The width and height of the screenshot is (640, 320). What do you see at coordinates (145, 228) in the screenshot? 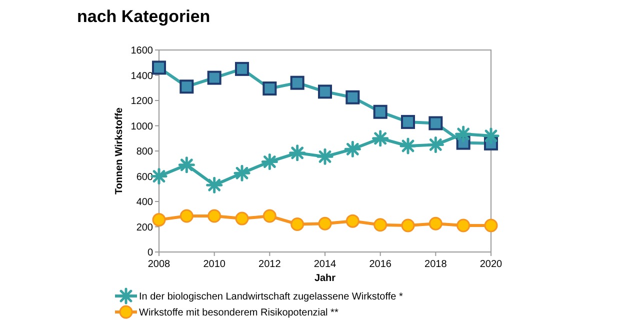
I see `y-tick-label: 200` at bounding box center [145, 228].